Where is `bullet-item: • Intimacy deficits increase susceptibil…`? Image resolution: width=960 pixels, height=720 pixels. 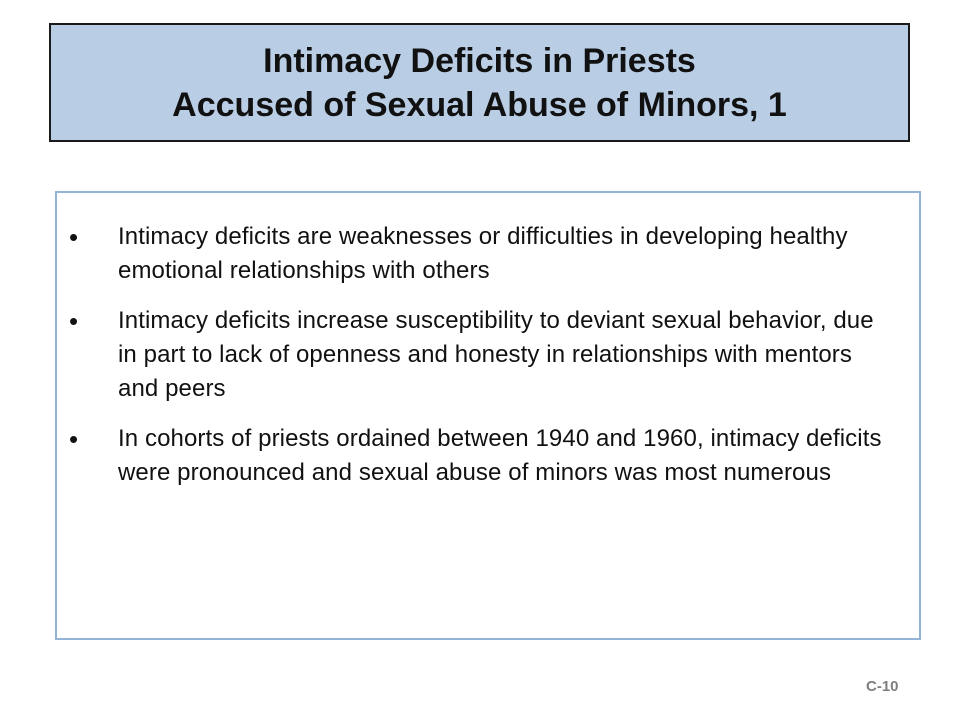
bullet-item: • Intimacy deficits increase susceptibil… is located at coordinates (488, 355).